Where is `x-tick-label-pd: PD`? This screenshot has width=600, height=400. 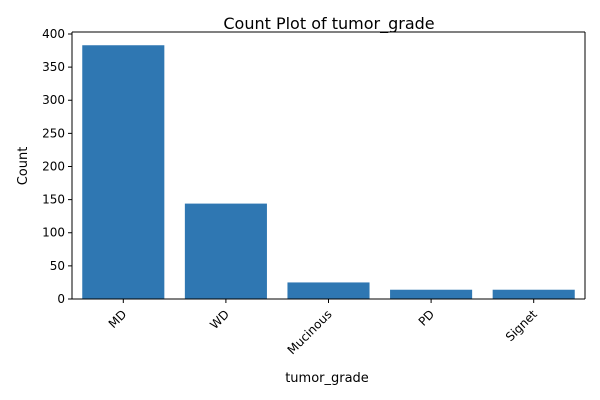
x-tick-label-pd: PD is located at coordinates (427, 318).